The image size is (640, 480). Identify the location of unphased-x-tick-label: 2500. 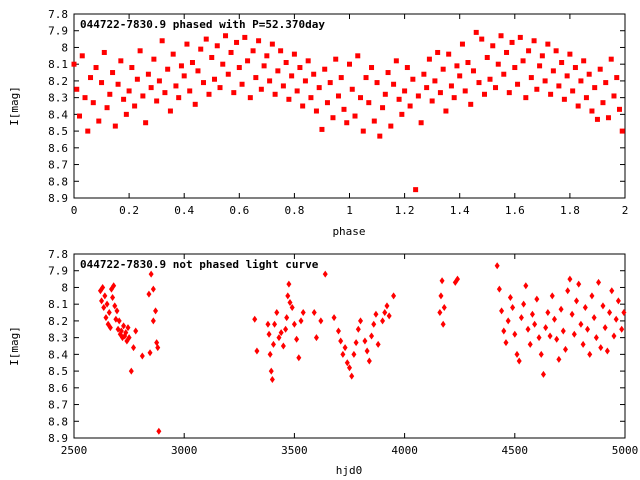
(74, 450).